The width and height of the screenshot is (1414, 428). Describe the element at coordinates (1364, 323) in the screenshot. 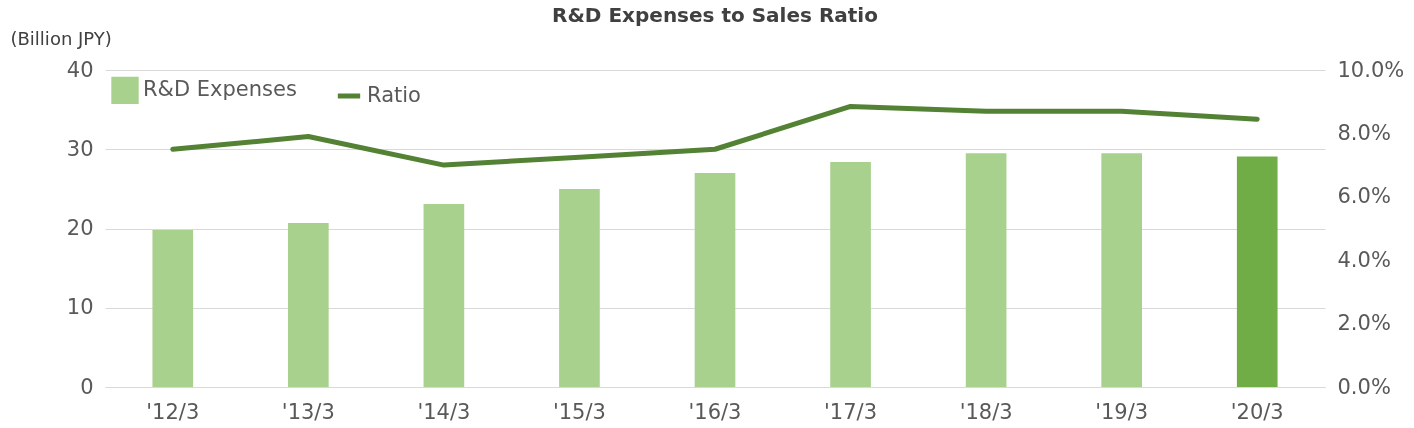

I see `y2-tick-label: 2.0%` at that location.